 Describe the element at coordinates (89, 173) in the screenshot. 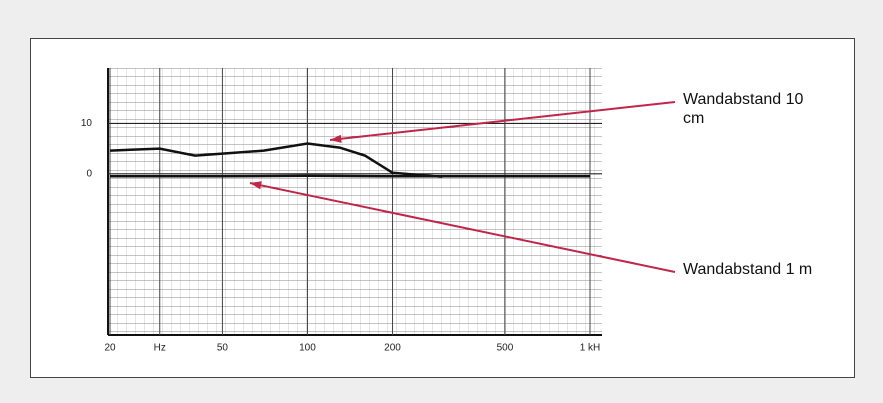

I see `y-tick-label: 0` at that location.